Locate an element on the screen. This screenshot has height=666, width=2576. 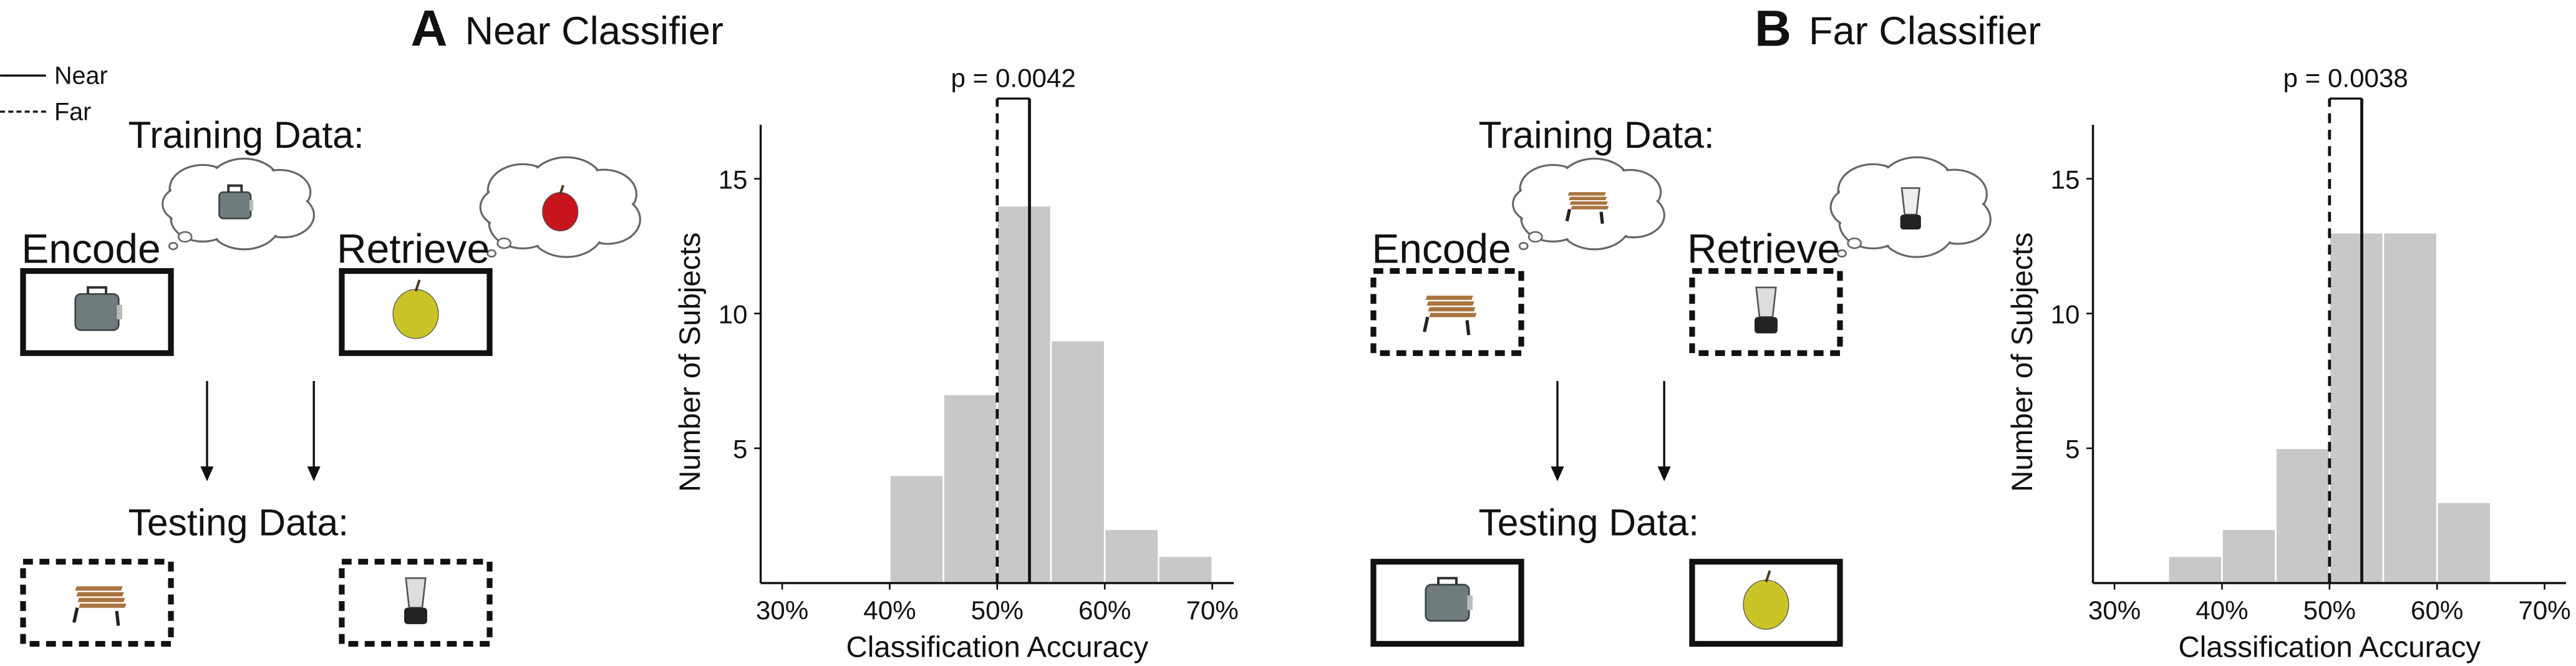
p-value-annotation: p = 0.0042 is located at coordinates (1013, 78).